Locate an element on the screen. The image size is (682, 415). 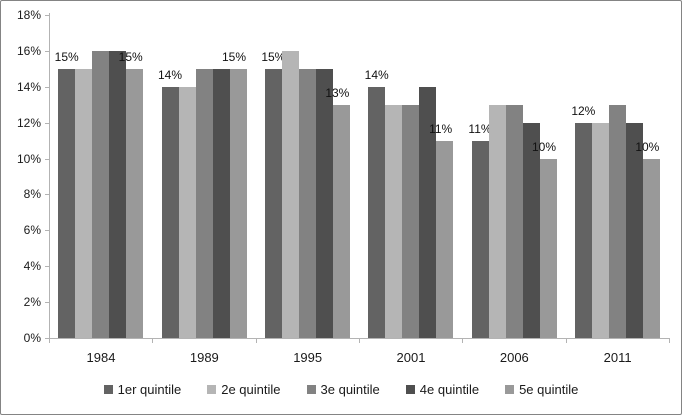
y-tick-label: 12% is located at coordinates (28, 122).